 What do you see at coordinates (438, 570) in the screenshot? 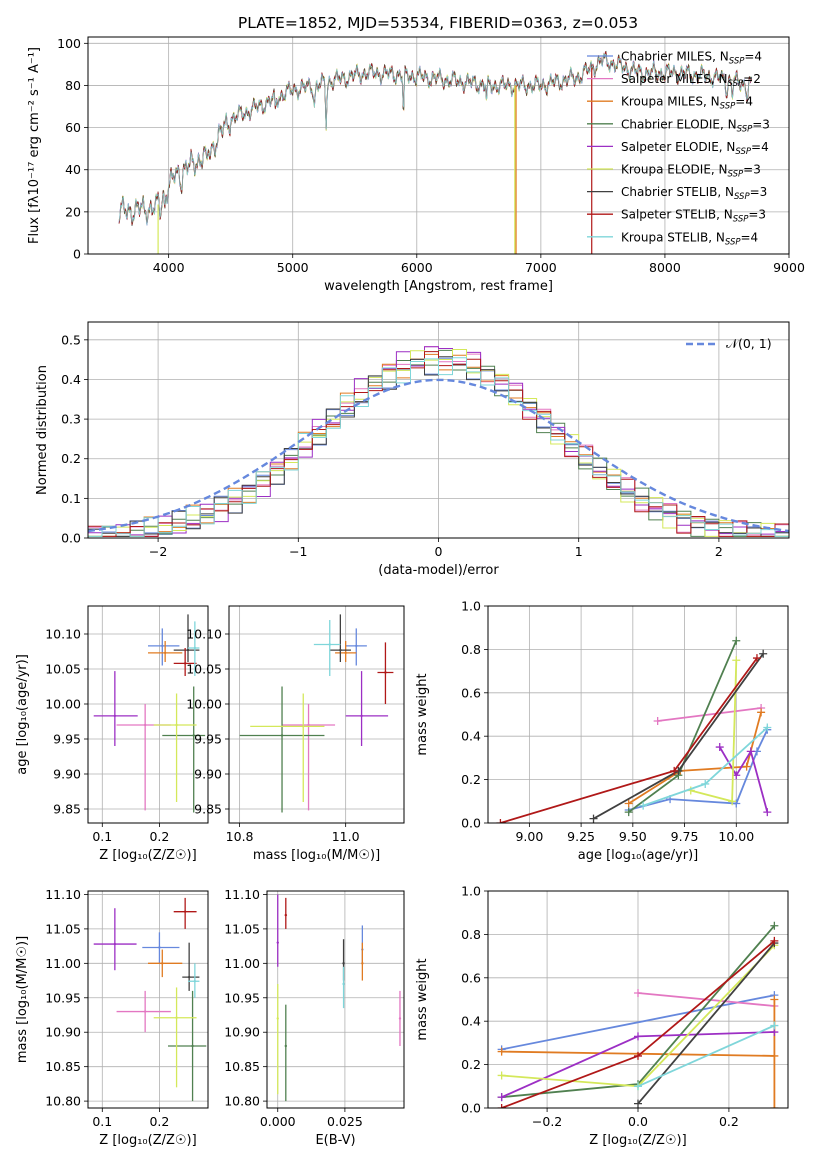
I see `x-axis-label: (data-model)/error` at bounding box center [438, 570].